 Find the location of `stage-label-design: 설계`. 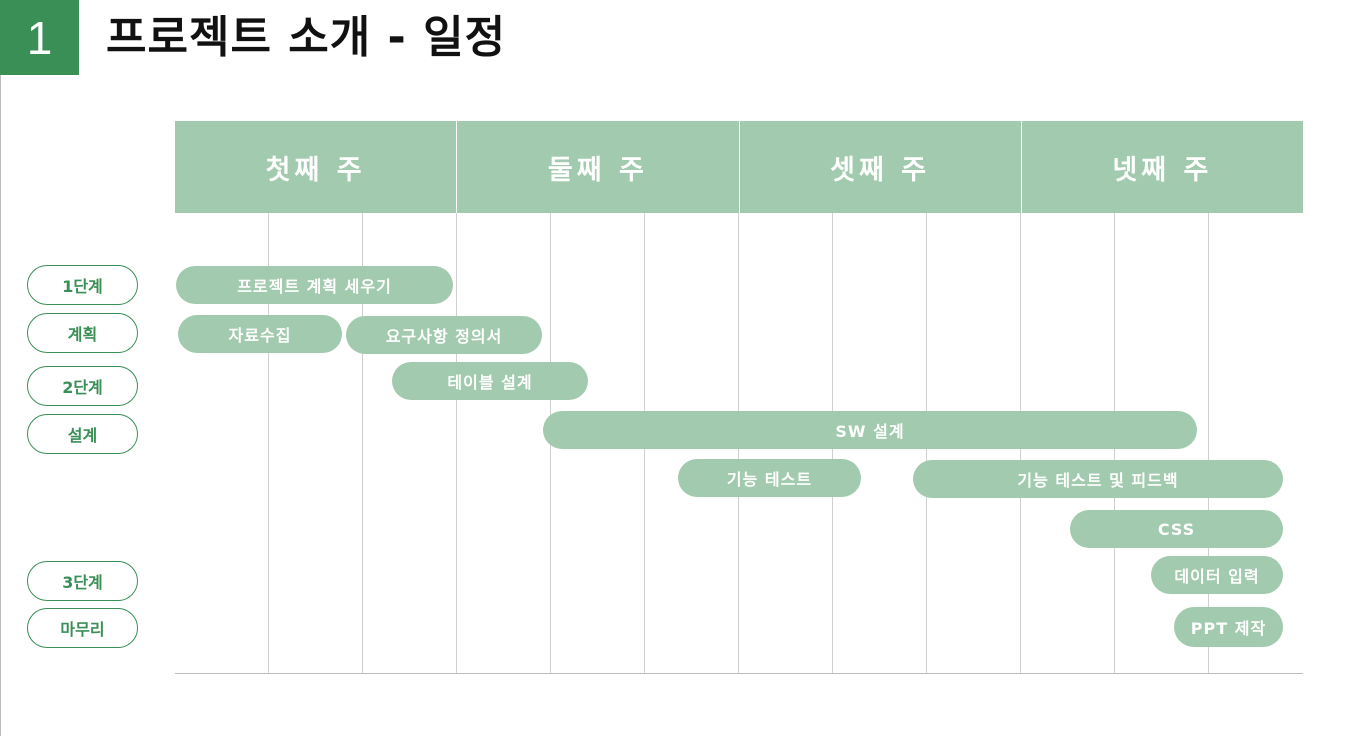

stage-label-design: 설계 is located at coordinates (82, 434).